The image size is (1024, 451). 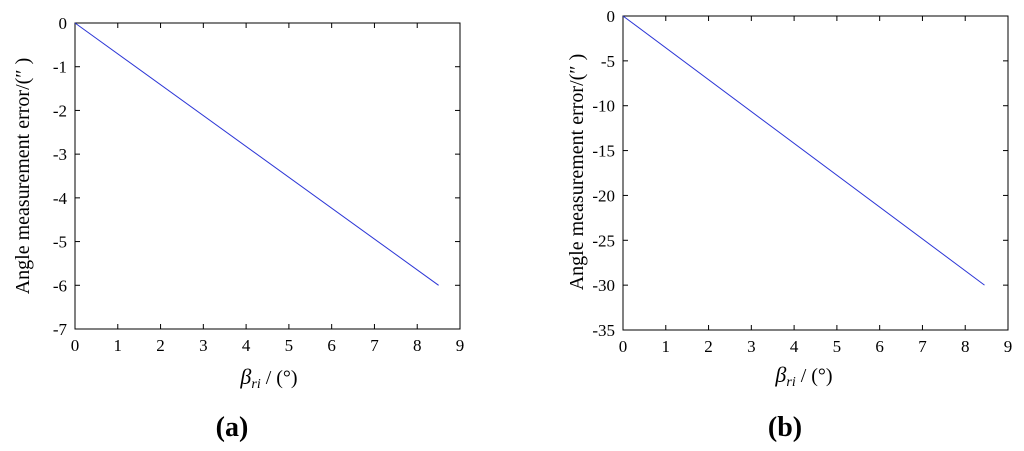 I want to click on x-axis-unit-a: / (°), so click(x=279, y=378).